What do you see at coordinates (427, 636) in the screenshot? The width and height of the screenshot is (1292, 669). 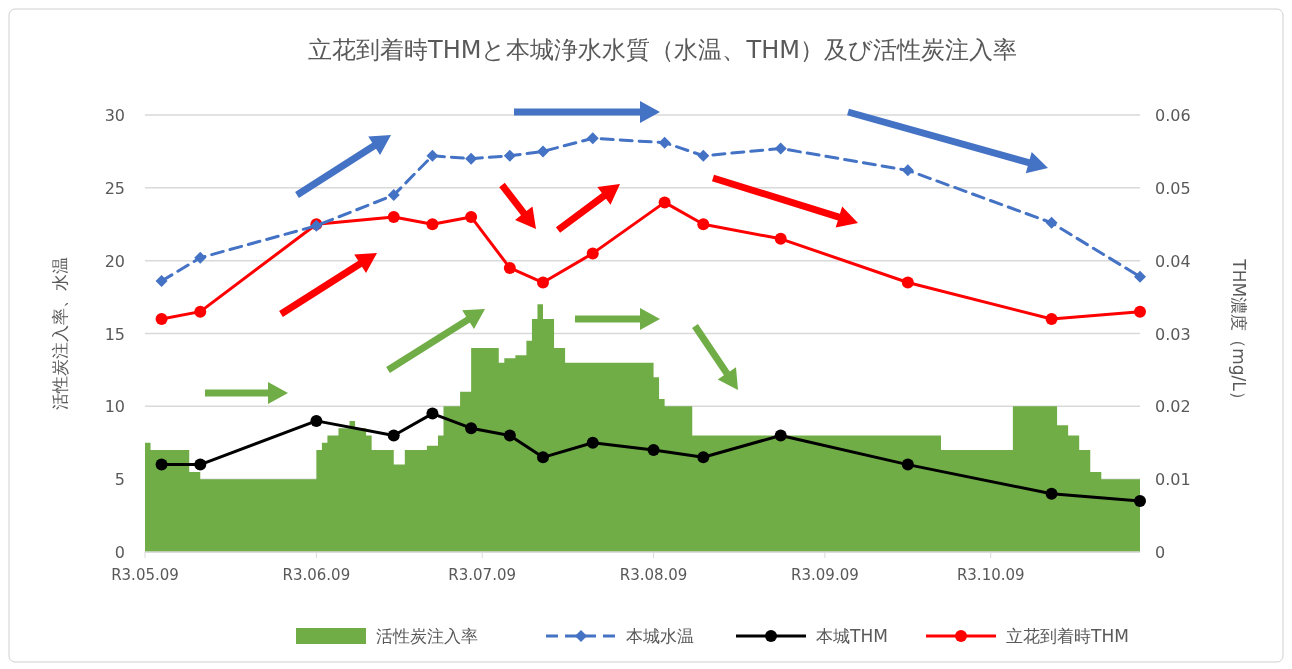 I see `legend-label: 活性炭注入率` at bounding box center [427, 636].